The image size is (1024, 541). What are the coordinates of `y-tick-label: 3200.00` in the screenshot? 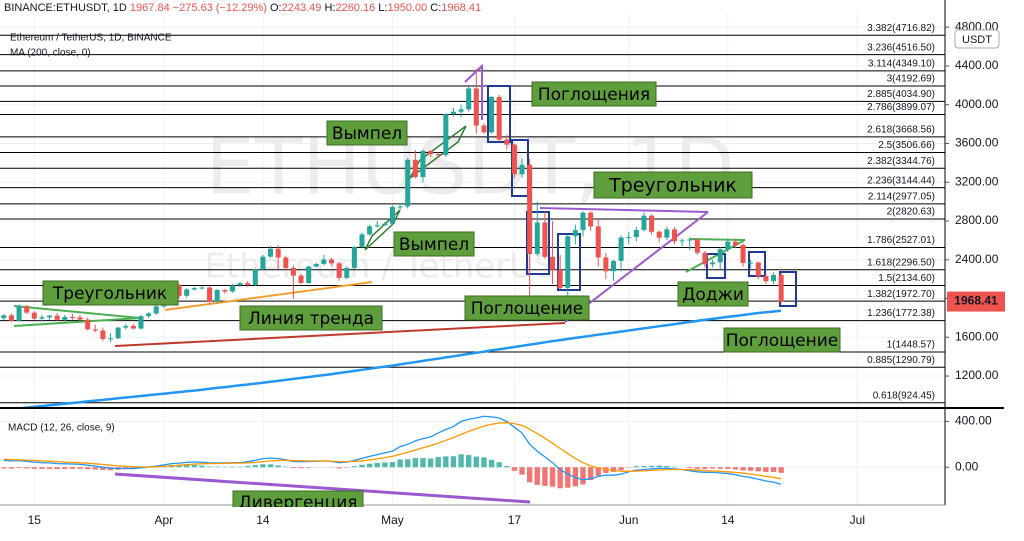 It's located at (977, 181).